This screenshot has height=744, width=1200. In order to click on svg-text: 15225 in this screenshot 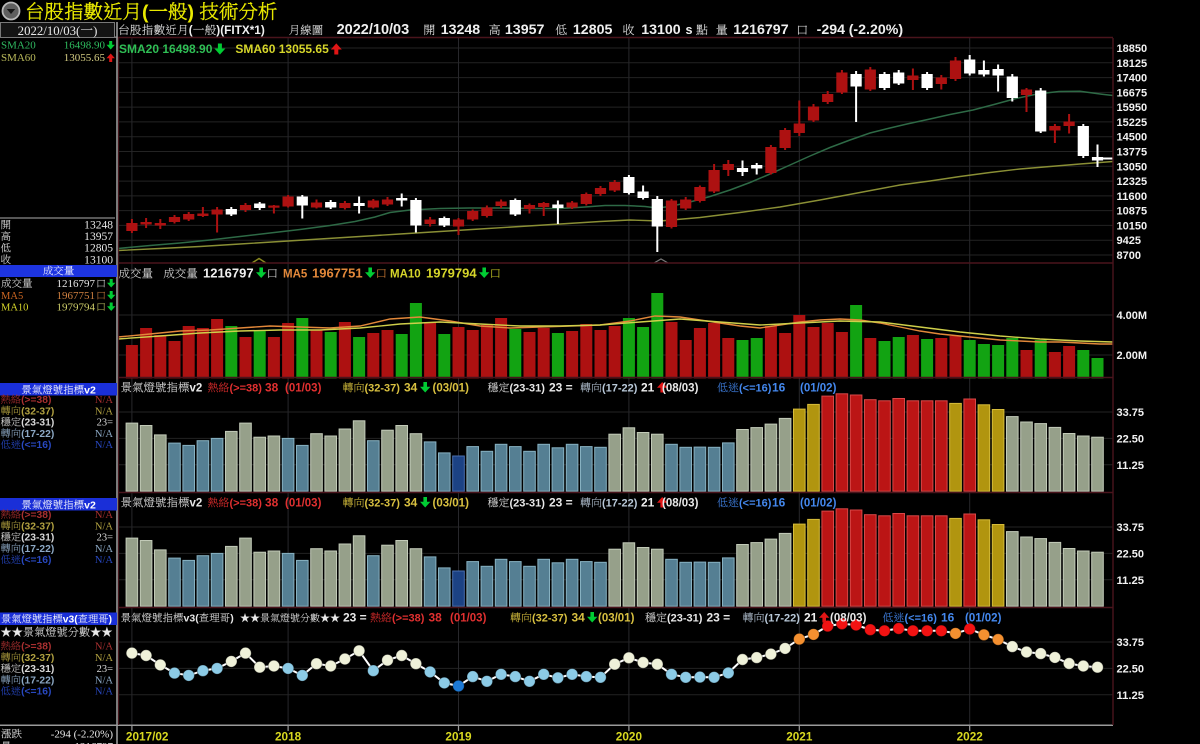, I will do `click(1132, 123)`.